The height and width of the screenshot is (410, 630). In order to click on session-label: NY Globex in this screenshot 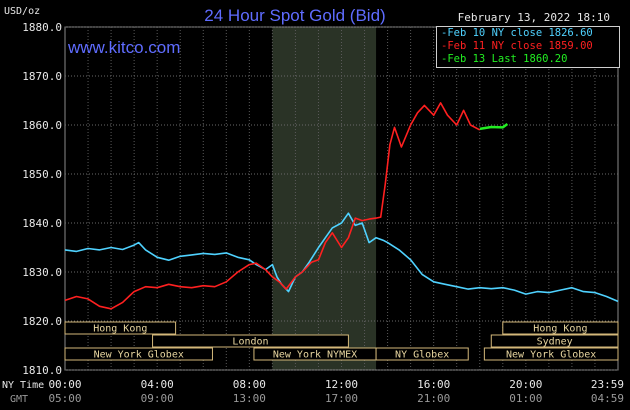, I will do `click(422, 355)`.